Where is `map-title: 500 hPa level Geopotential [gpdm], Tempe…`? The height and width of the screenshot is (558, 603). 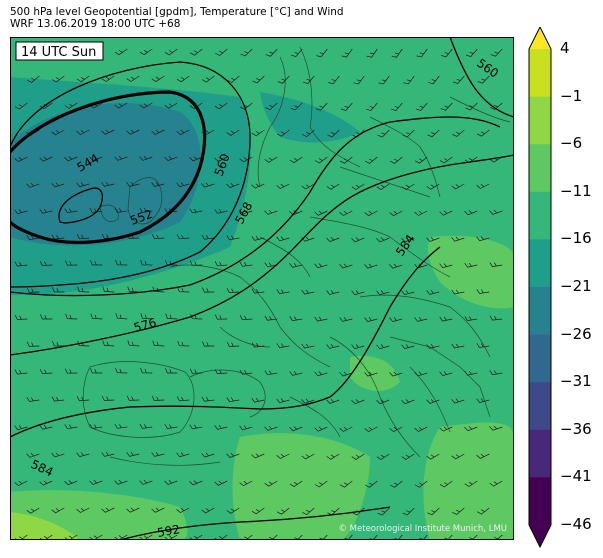
map-title: 500 hPa level Geopotential [gpdm], Tempe… is located at coordinates (177, 12).